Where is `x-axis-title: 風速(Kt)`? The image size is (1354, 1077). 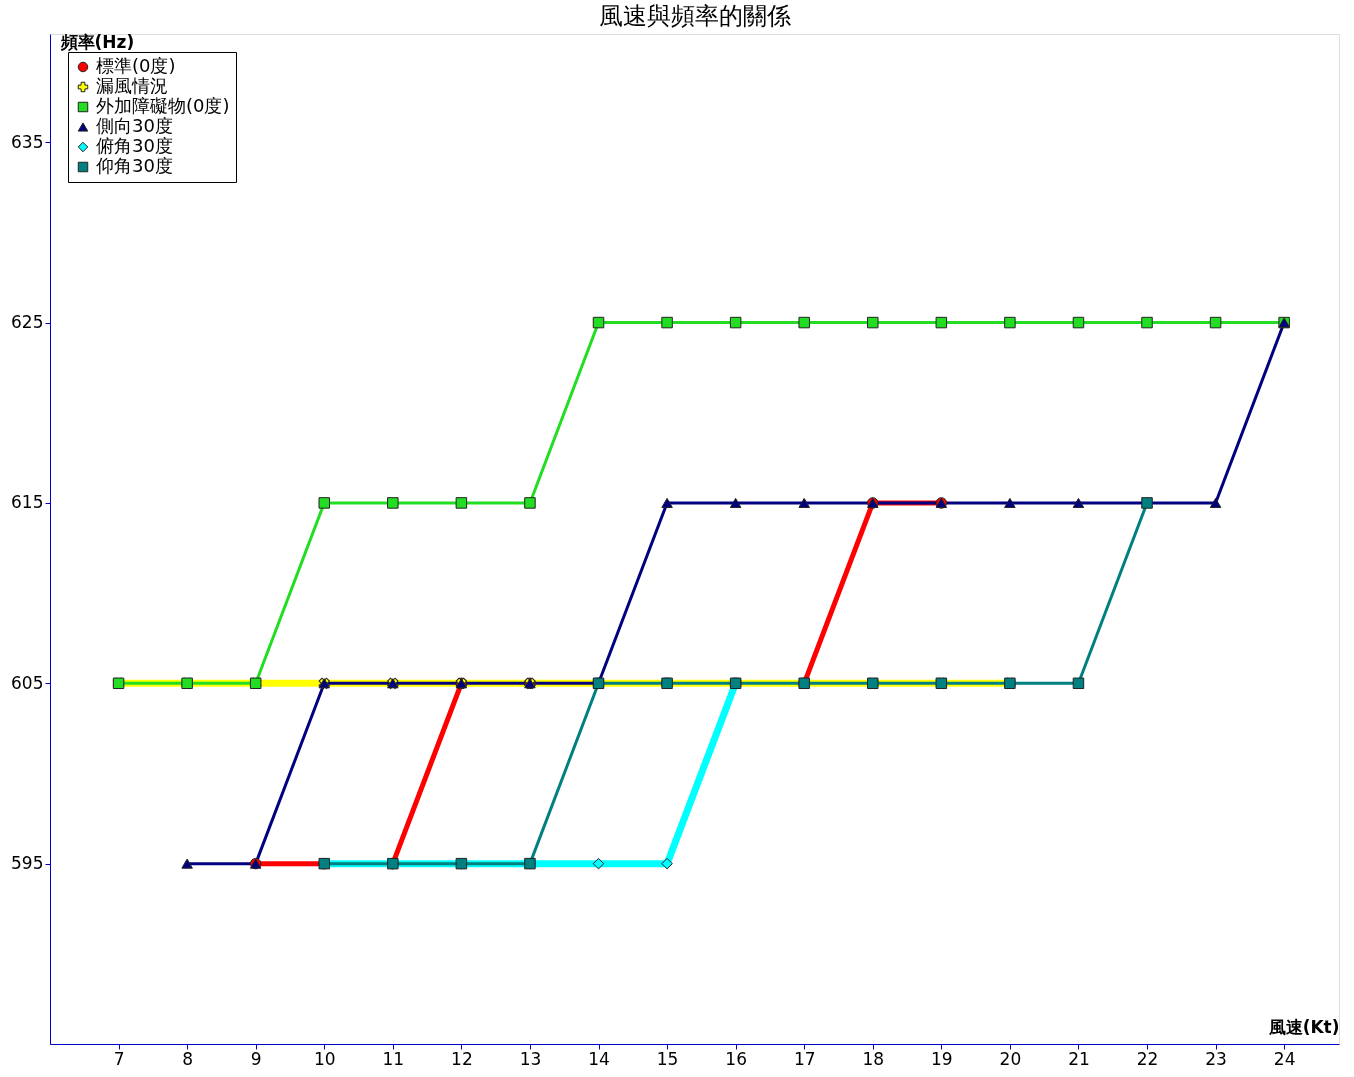
x-axis-title: 風速(Kt) is located at coordinates (1303, 1026).